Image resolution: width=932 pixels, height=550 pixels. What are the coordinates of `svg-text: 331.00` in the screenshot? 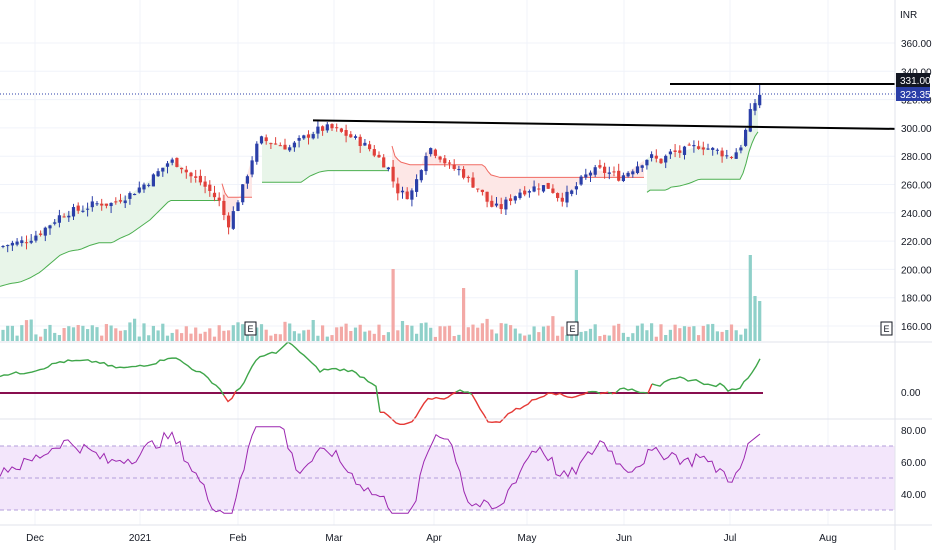 It's located at (915, 81).